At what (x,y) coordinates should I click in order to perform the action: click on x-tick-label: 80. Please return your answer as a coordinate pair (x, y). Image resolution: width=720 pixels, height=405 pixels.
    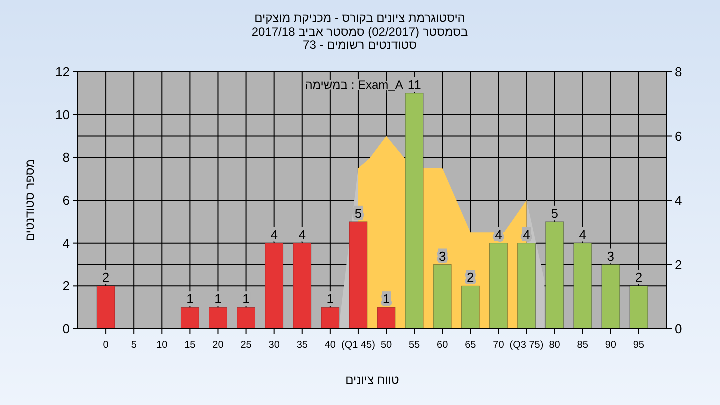
    Looking at the image, I should click on (555, 345).